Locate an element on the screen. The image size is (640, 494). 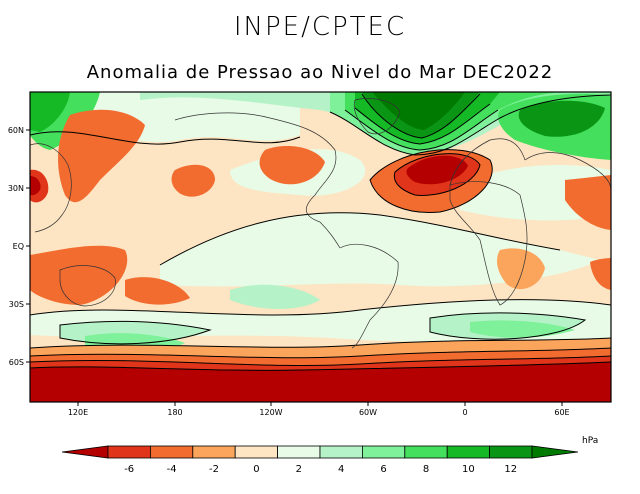
colorbar-tick-label: 2 is located at coordinates (299, 469).